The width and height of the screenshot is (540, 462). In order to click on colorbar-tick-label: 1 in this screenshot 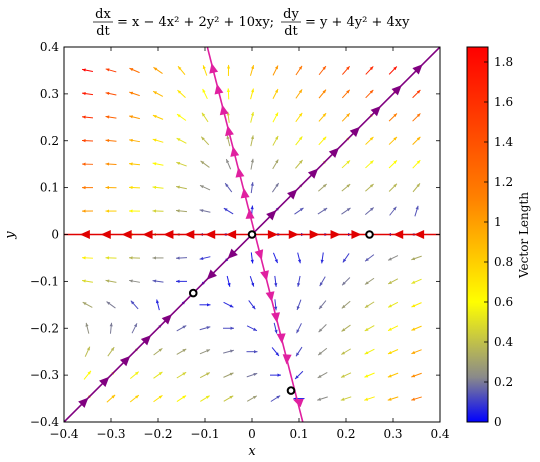, I will do `click(498, 222)`.